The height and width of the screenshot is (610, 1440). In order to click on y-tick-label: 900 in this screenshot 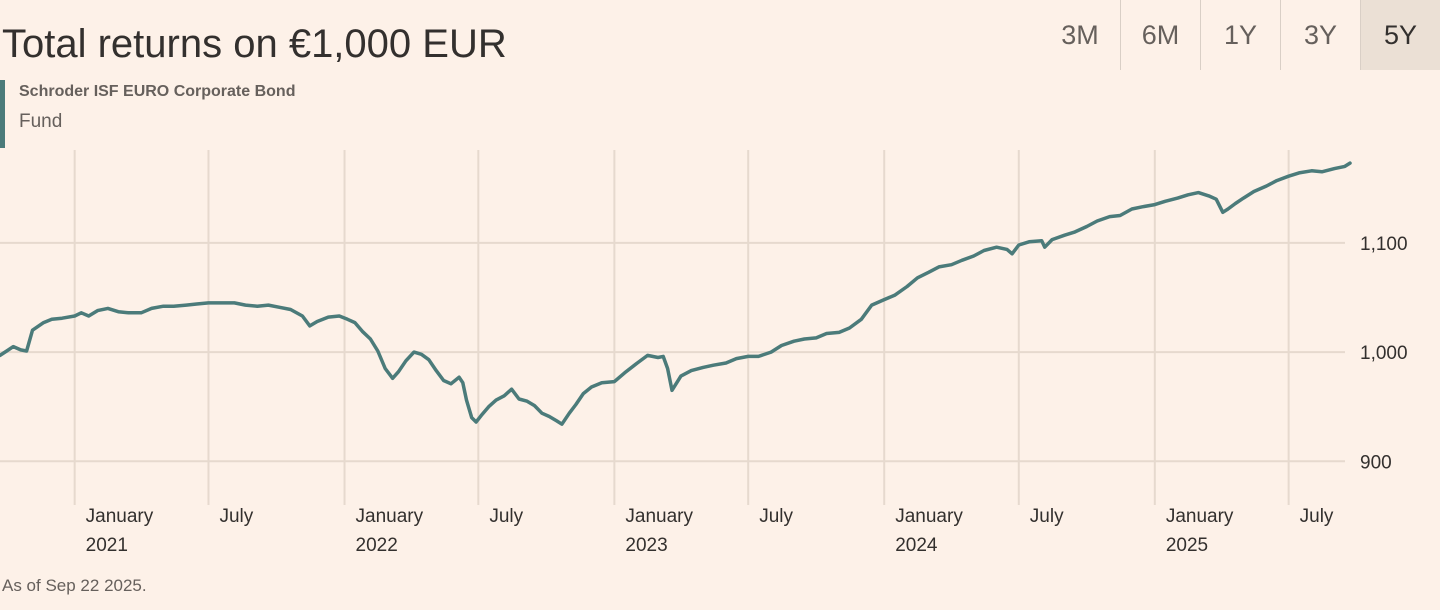, I will do `click(1376, 462)`.